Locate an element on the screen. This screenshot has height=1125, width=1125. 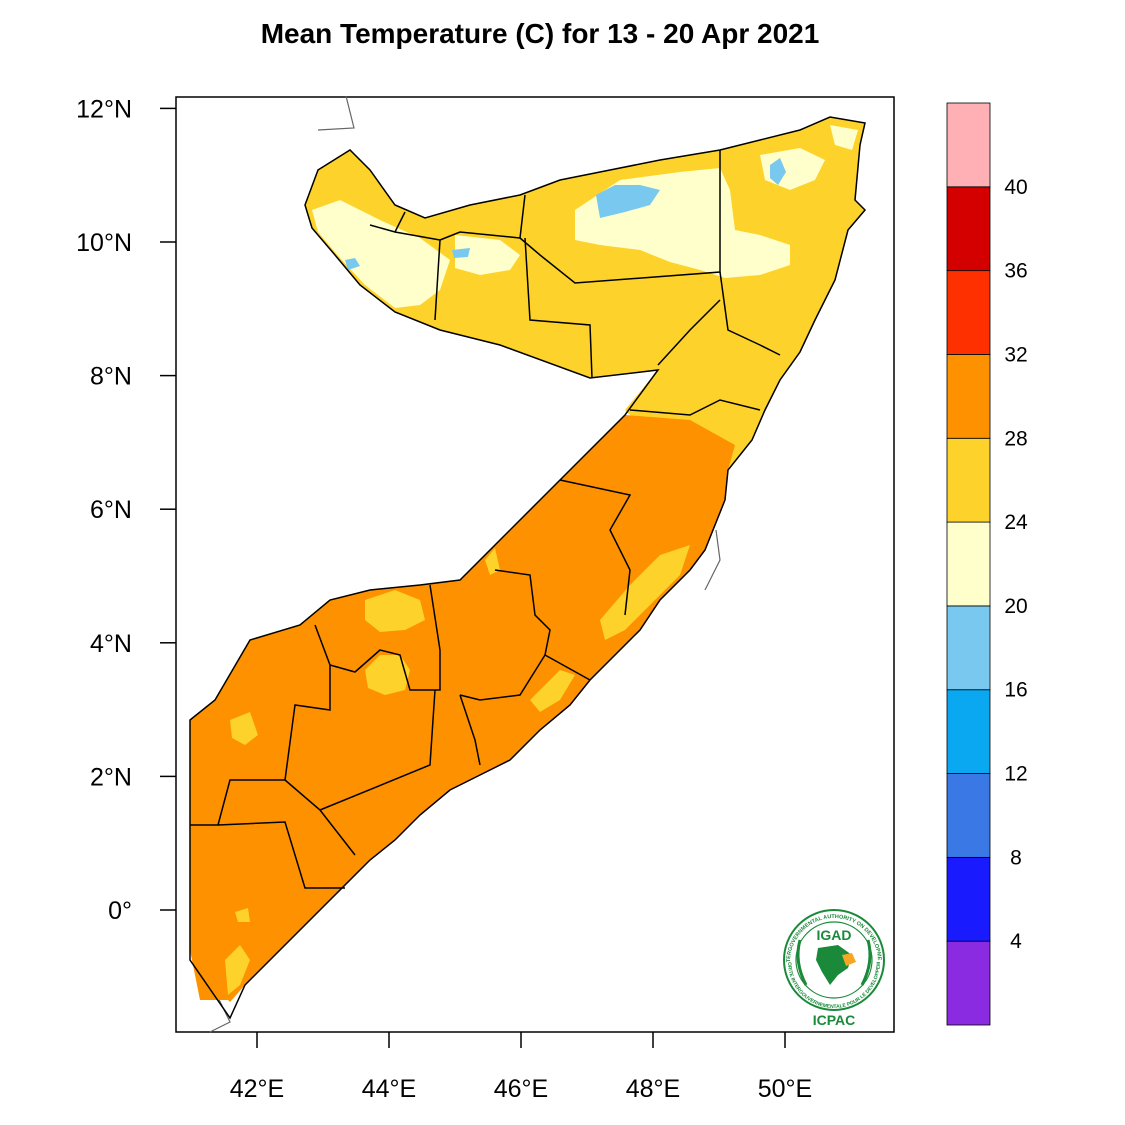
x-tick-label: 48°E is located at coordinates (653, 1089).